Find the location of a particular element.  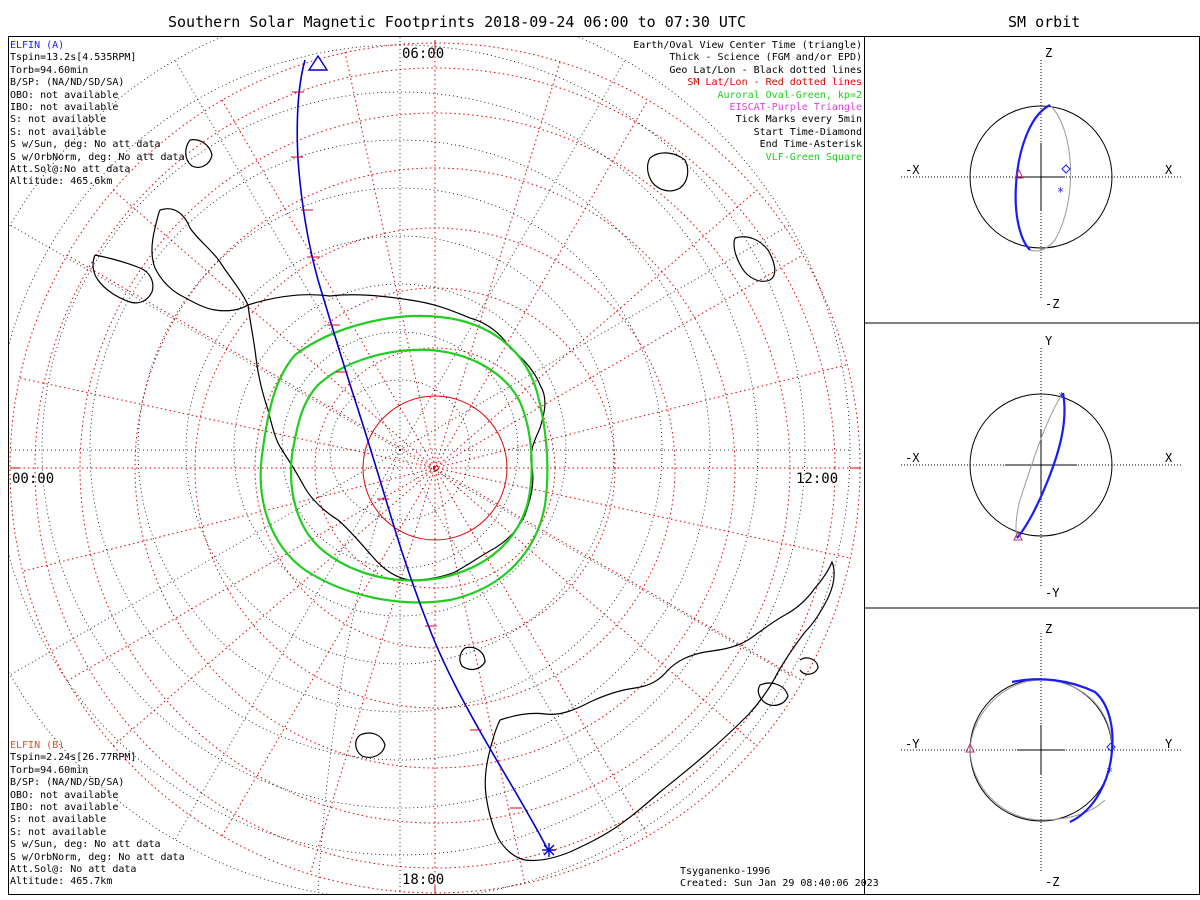

elfin-b-line: Att.Sol@: No att data is located at coordinates (73, 869).